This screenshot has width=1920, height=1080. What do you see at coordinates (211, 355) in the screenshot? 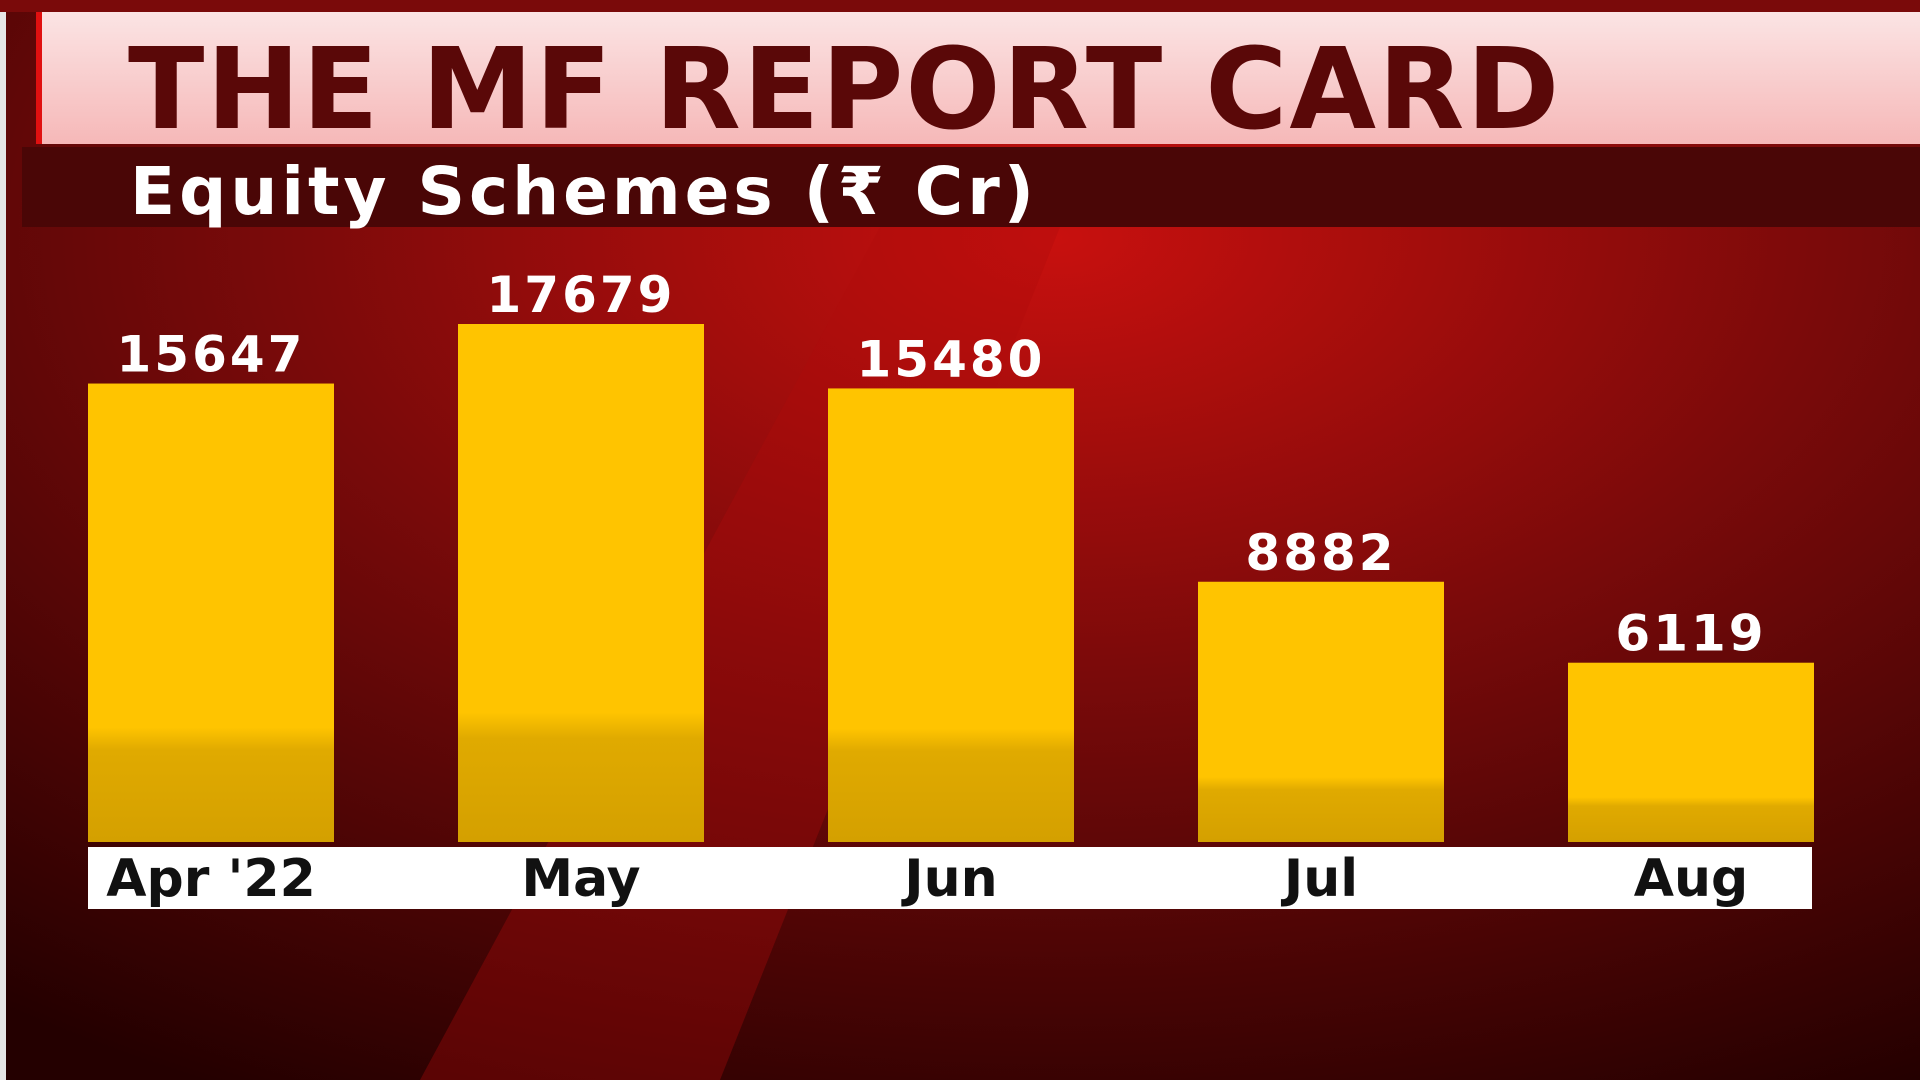
I see `value-label: 15647` at bounding box center [211, 355].